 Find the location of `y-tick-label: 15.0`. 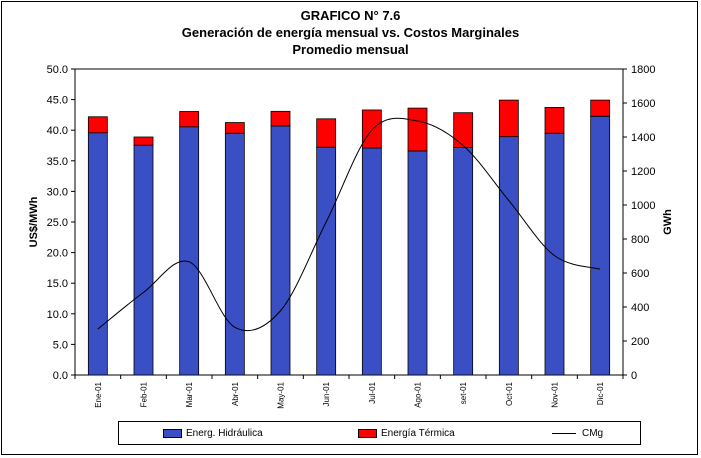

y-tick-label: 15.0 is located at coordinates (57, 284).